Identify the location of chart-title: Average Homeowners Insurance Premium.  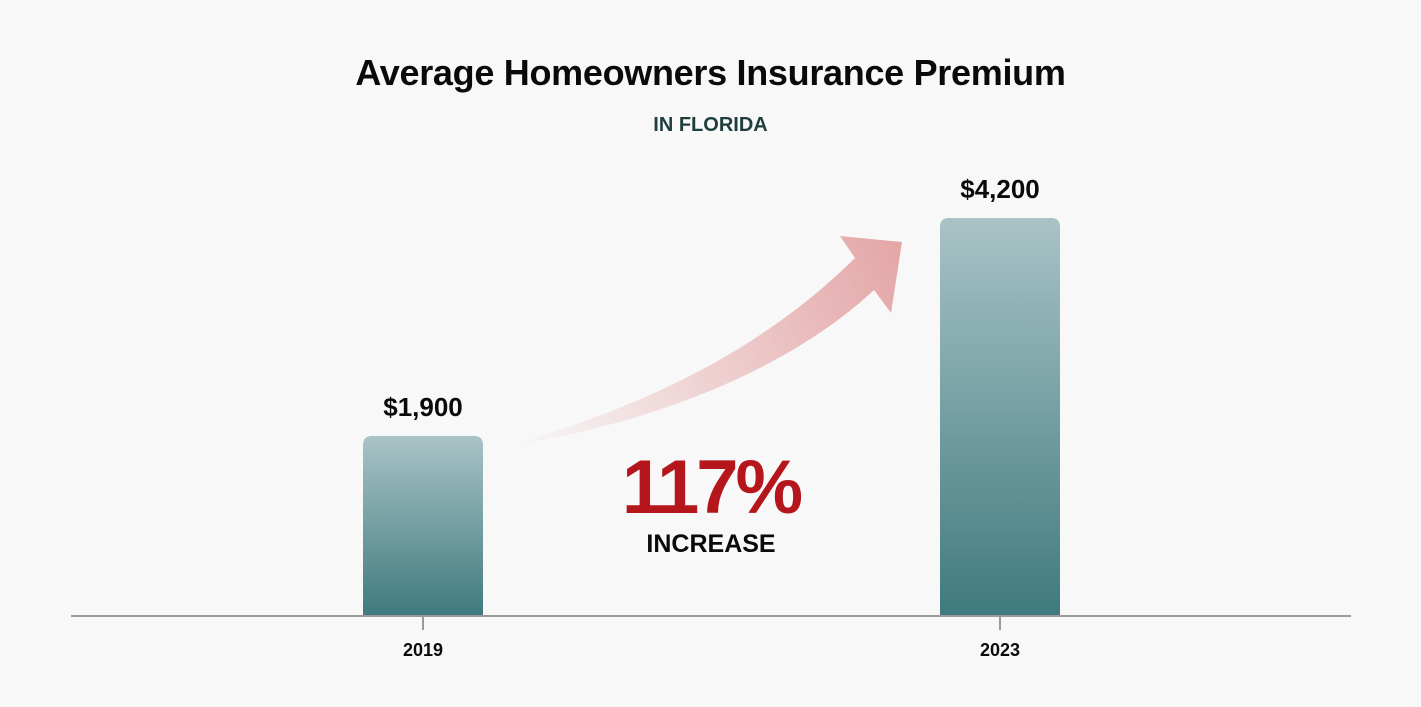
(710, 72).